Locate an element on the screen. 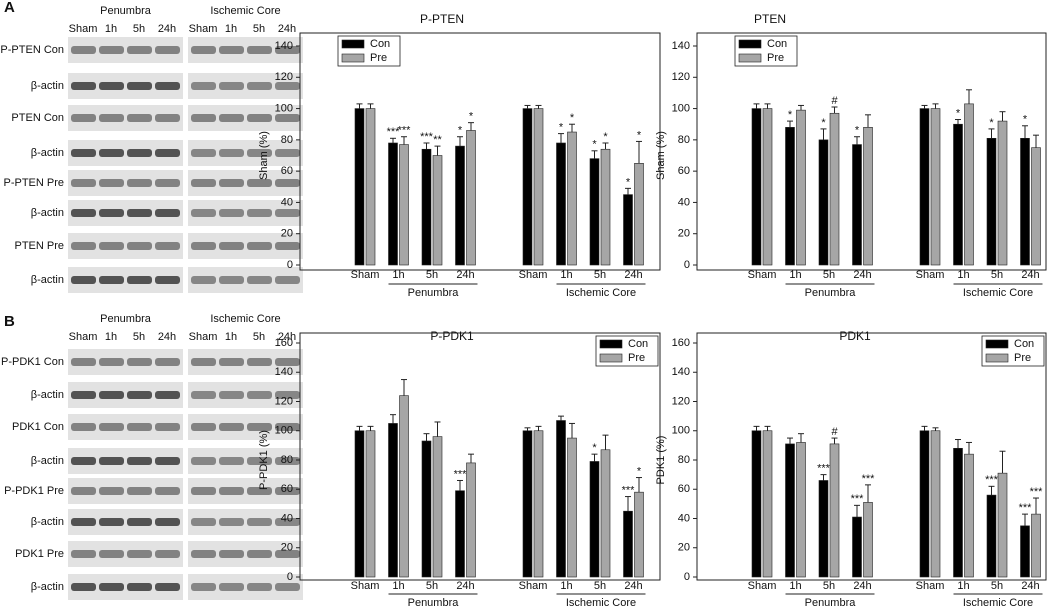 The height and width of the screenshot is (608, 1050). blot-row-label: PDK1 Pre is located at coordinates (39, 554).